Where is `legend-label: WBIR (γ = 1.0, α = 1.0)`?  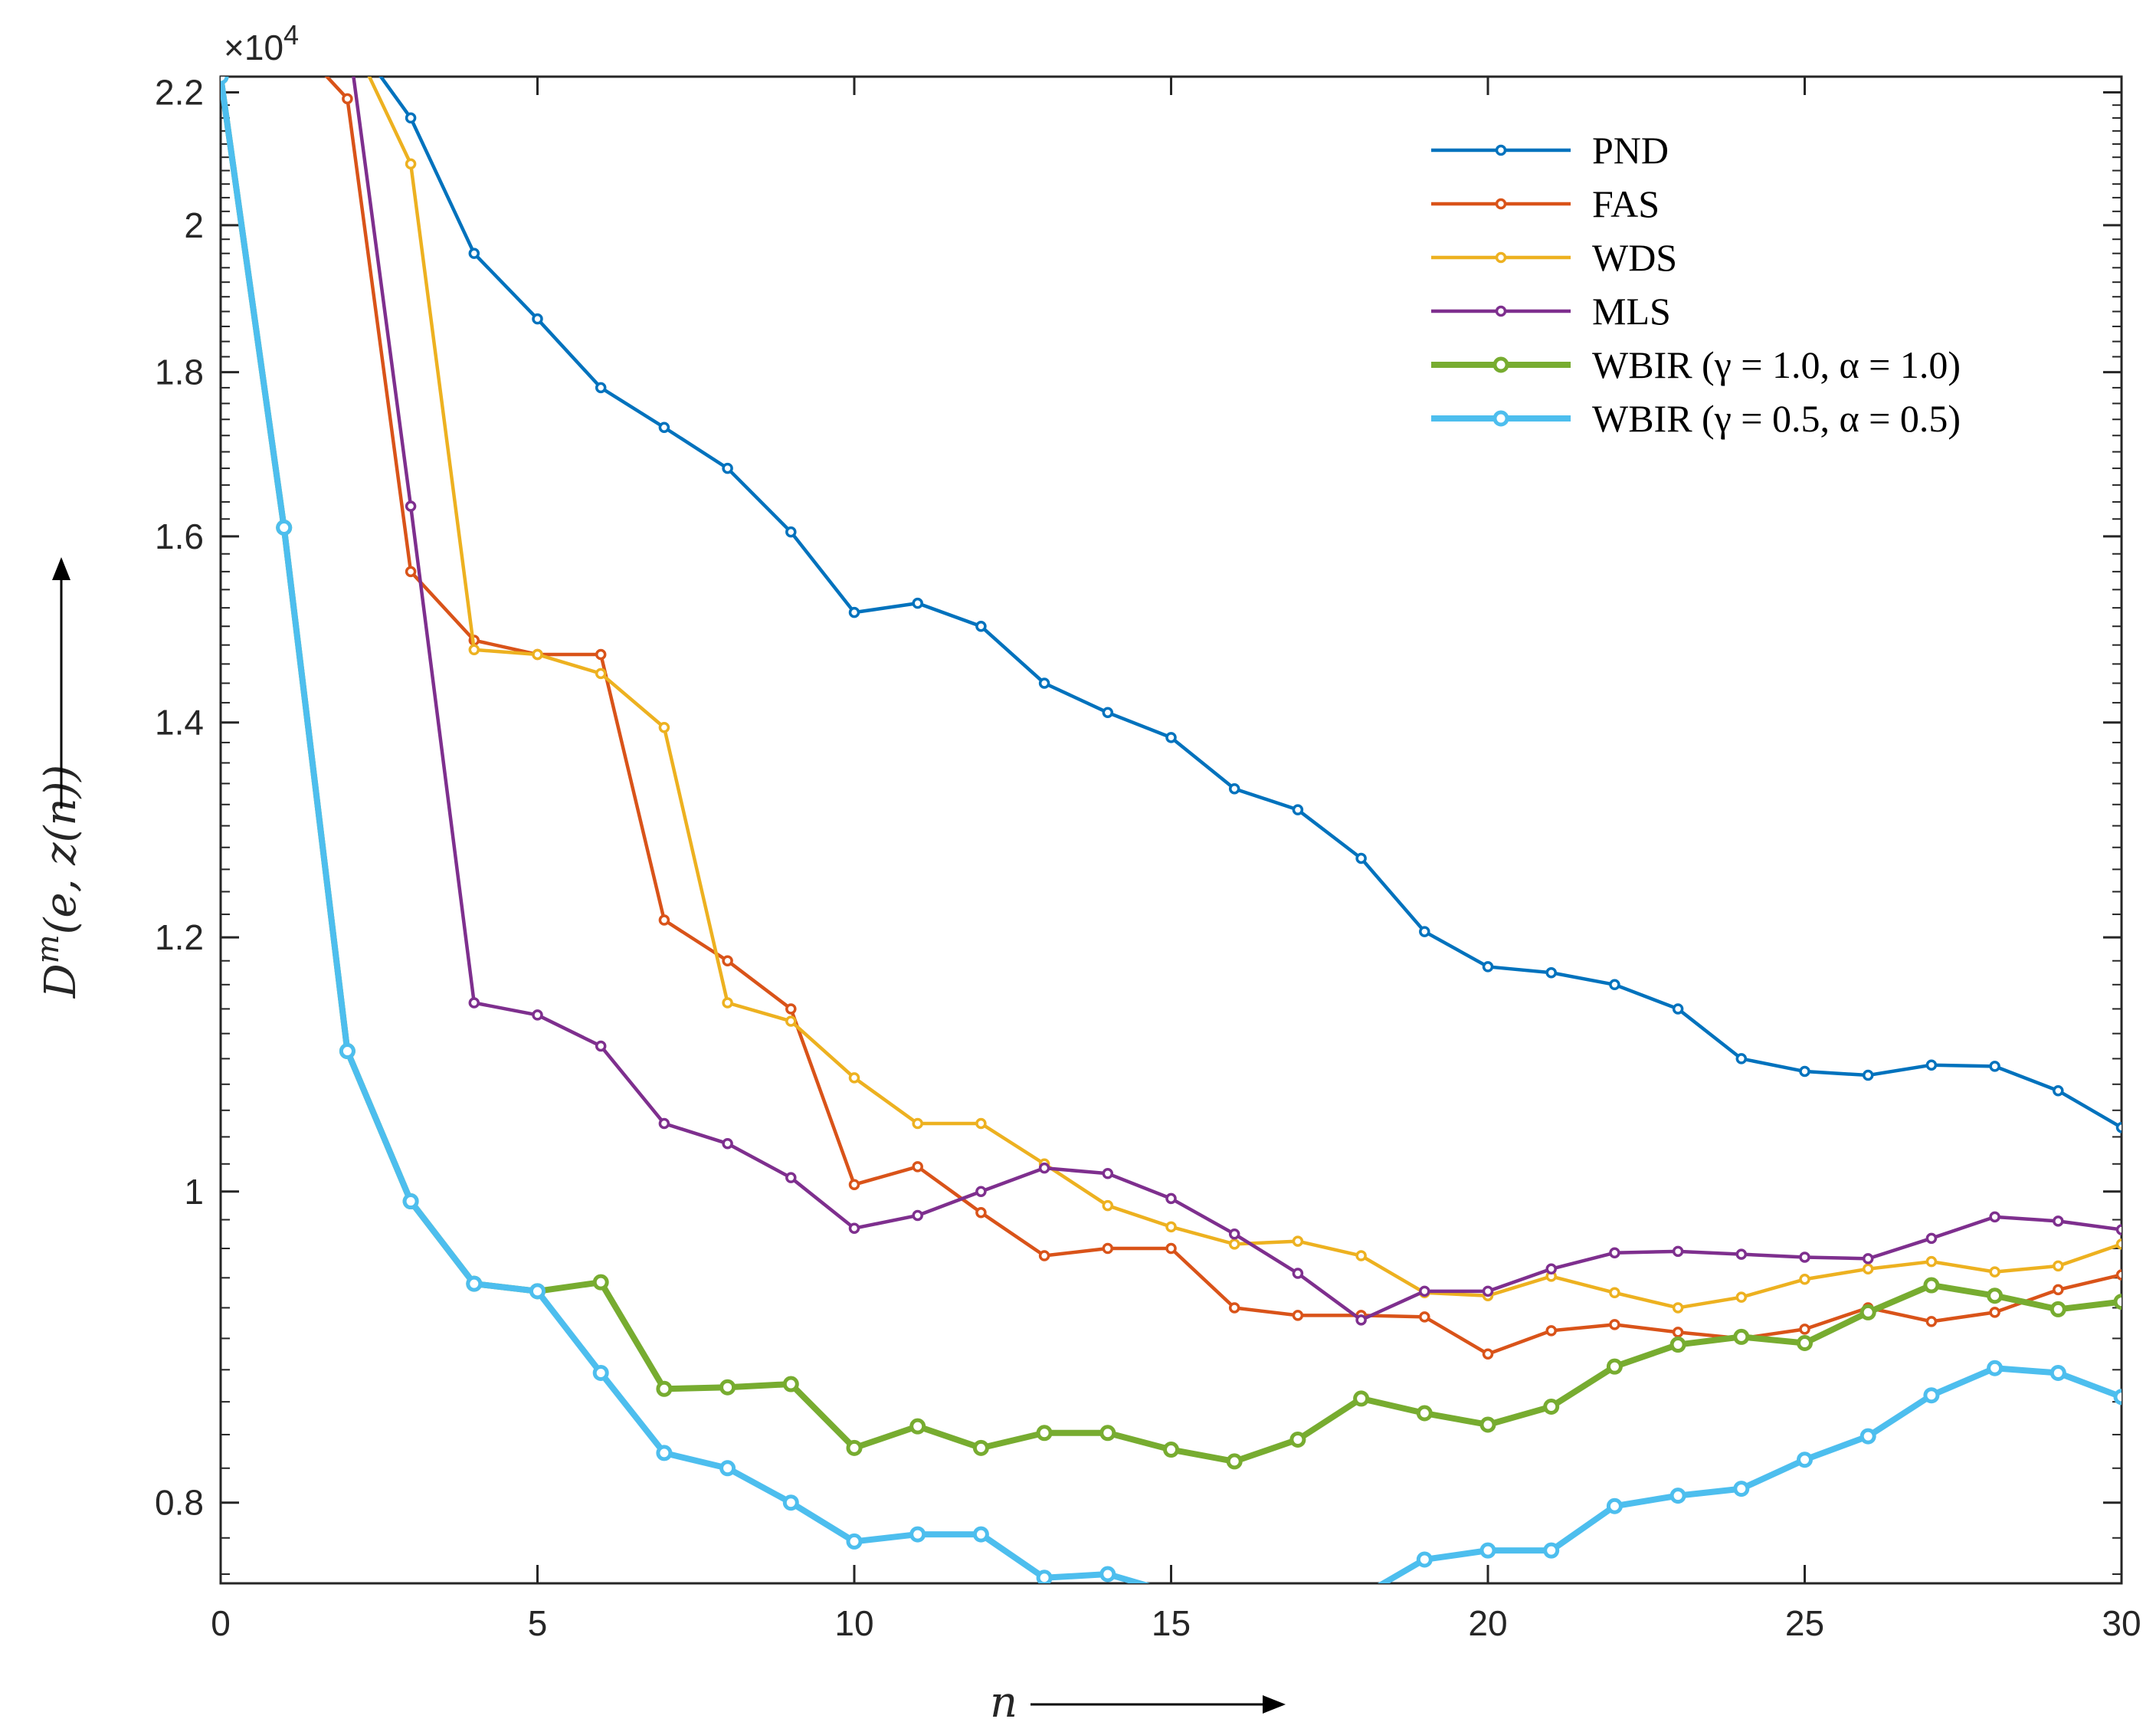
legend-label: WBIR (γ = 1.0, α = 1.0) is located at coordinates (1776, 364).